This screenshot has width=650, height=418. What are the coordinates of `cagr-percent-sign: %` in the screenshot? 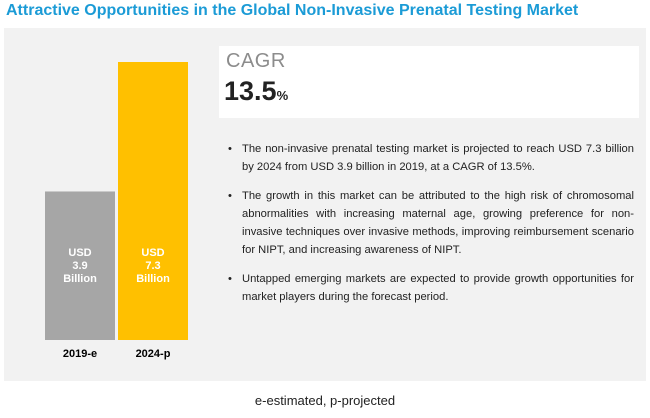 It's located at (282, 95).